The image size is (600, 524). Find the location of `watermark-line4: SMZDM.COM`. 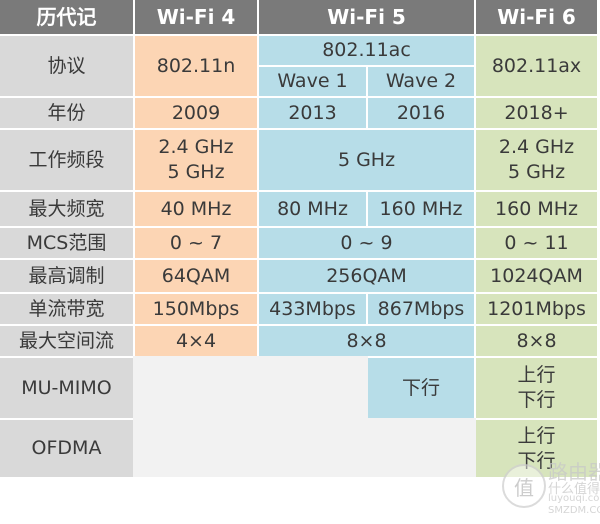

watermark-line4: SMZDM.COM is located at coordinates (574, 510).